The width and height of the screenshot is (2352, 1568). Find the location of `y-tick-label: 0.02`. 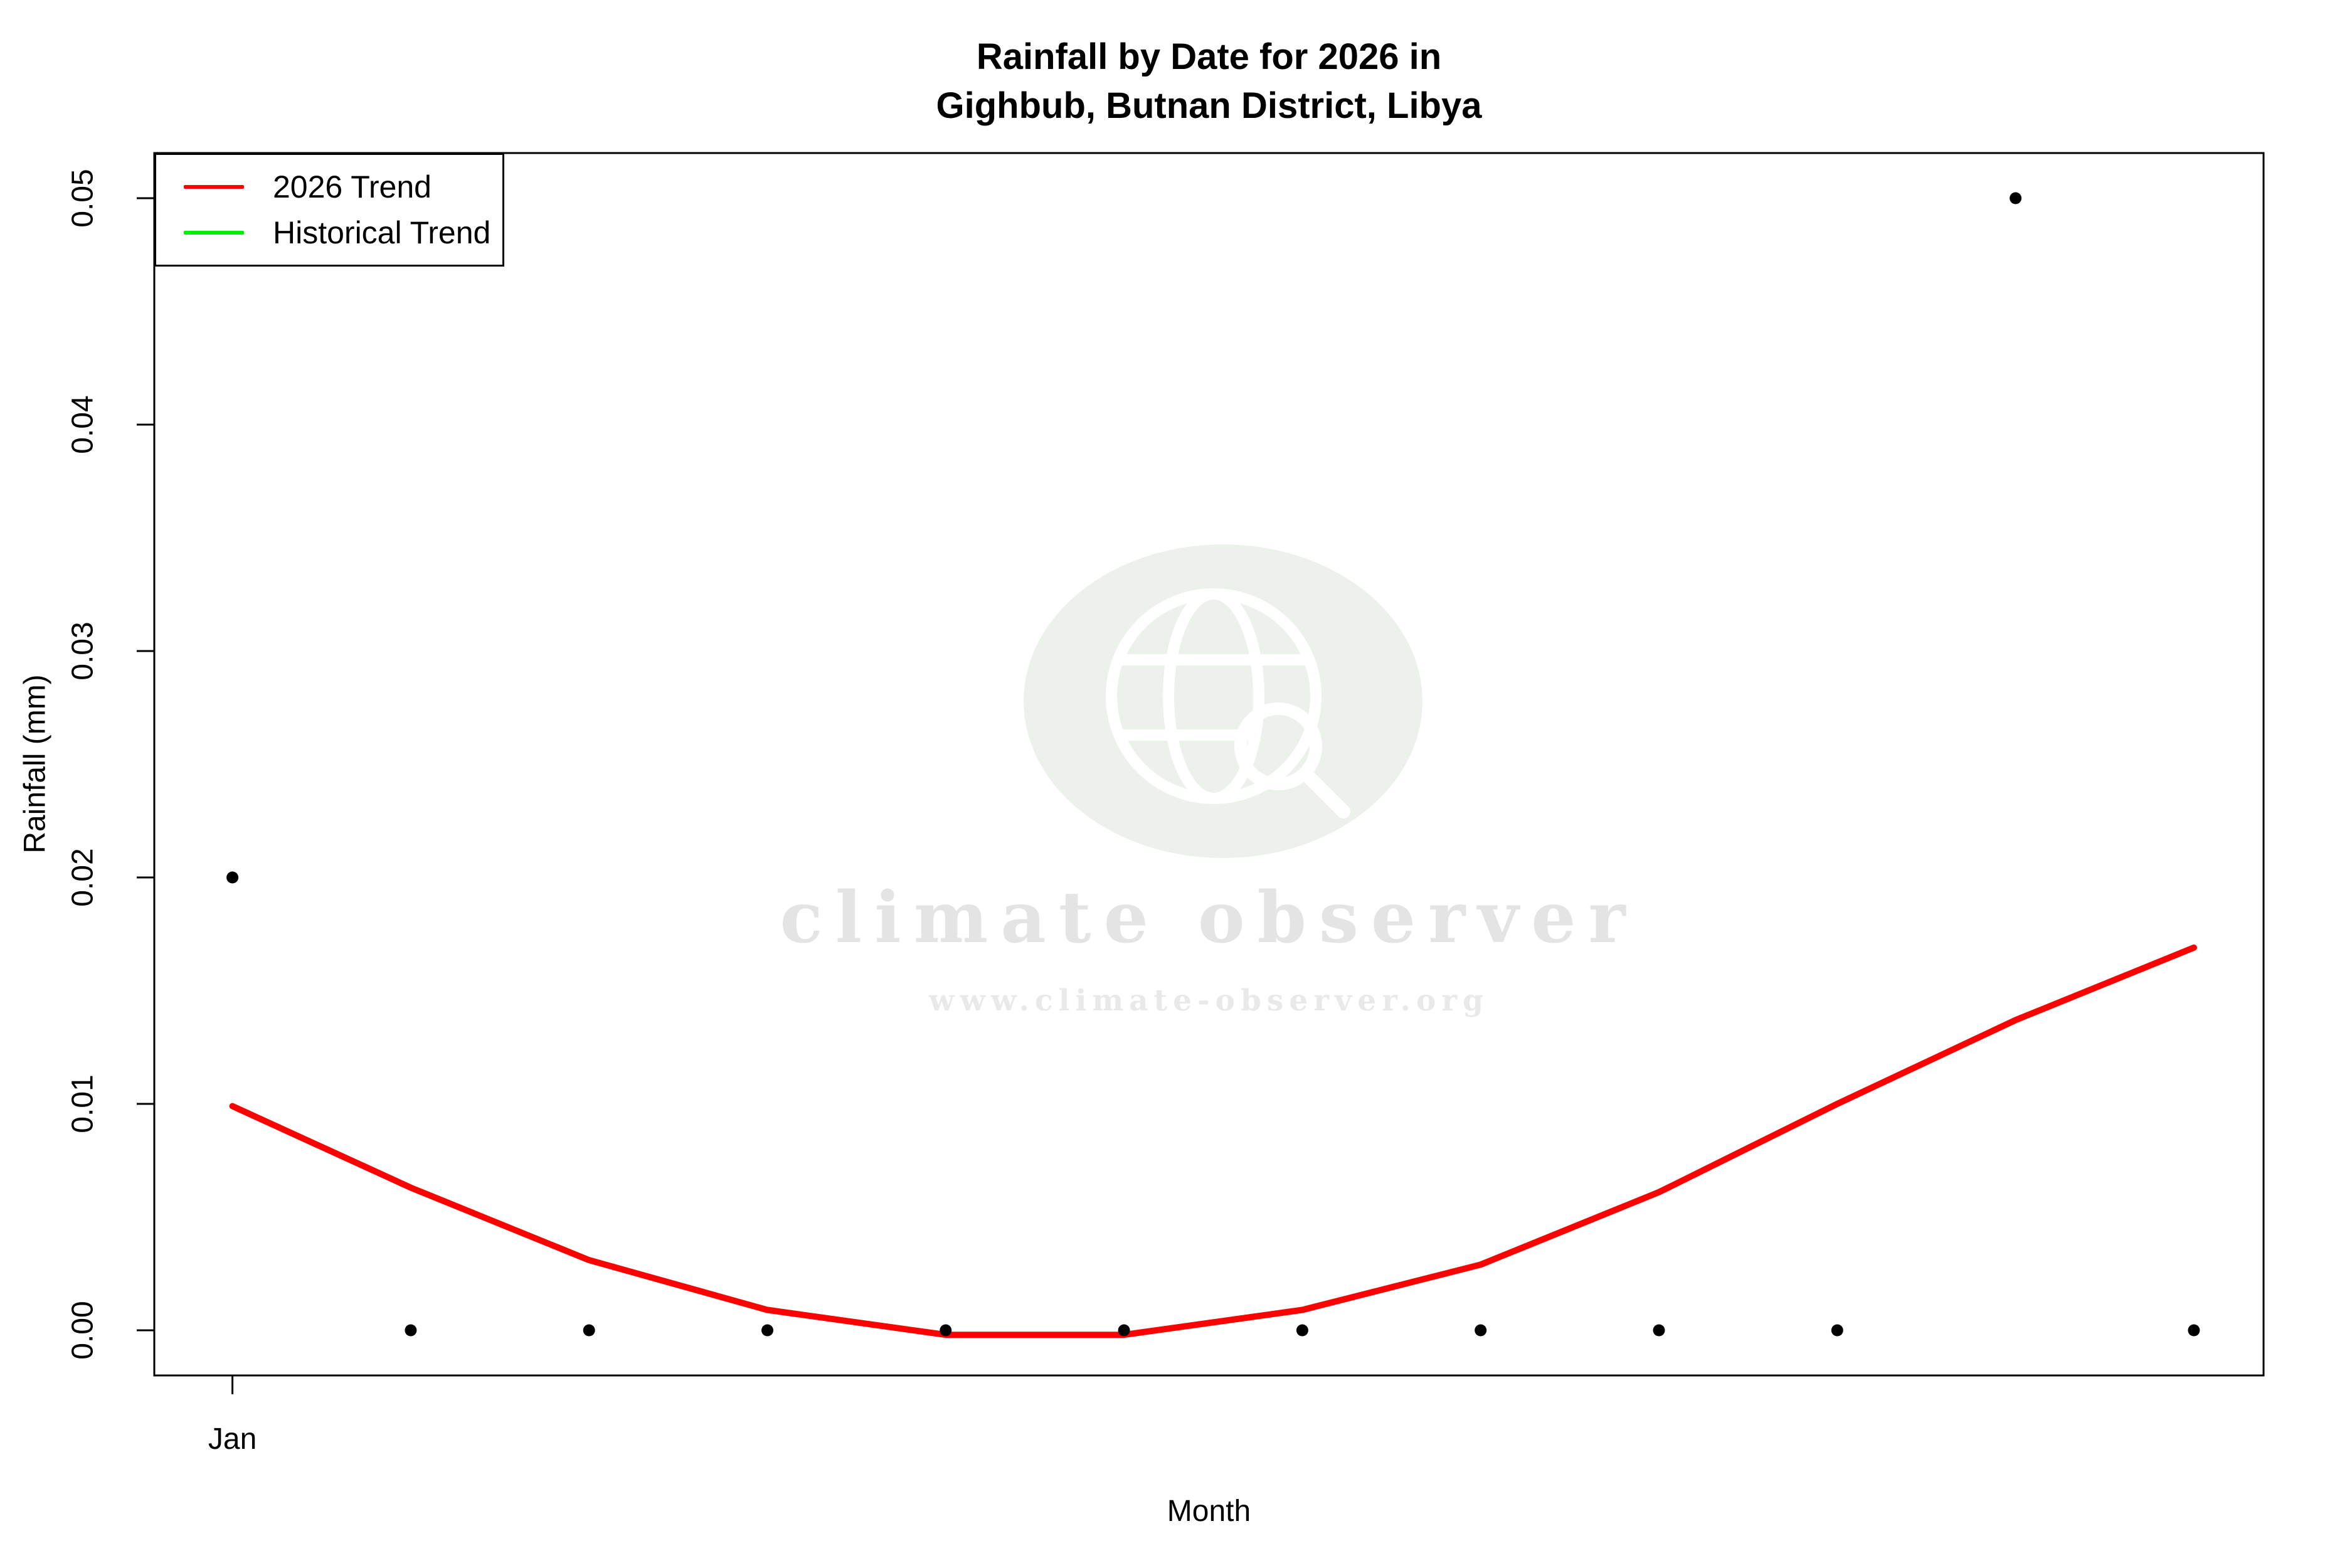

y-tick-label: 0.02 is located at coordinates (83, 877).